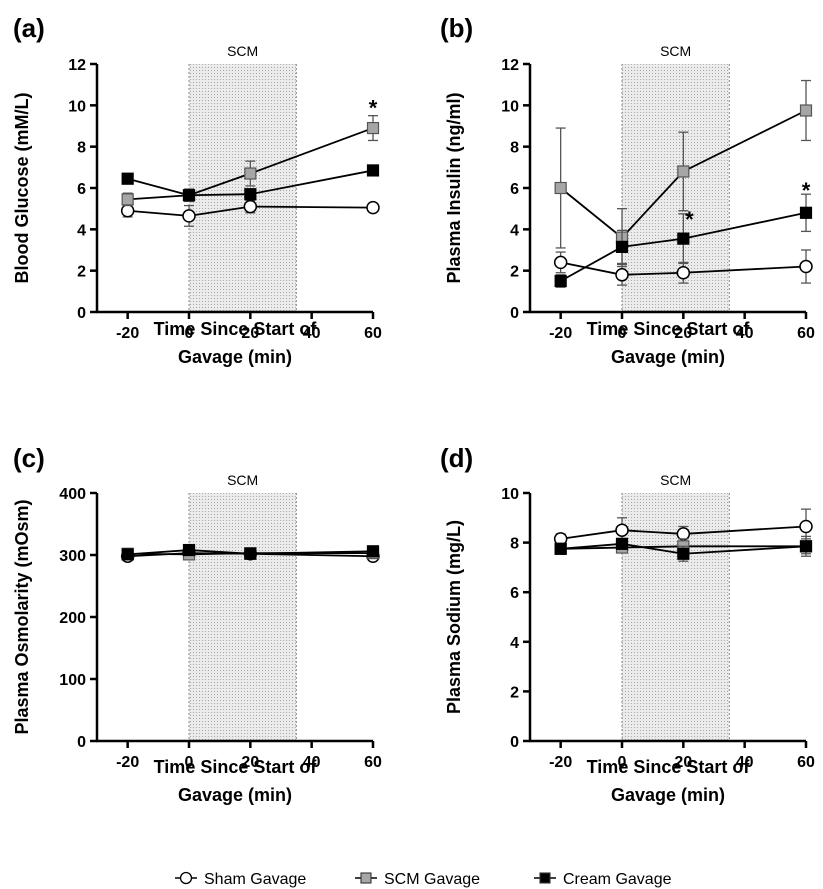 The image size is (823, 889). I want to click on legend: Sham Gavage SCM Gavage Cream Gavage, so click(423, 879).